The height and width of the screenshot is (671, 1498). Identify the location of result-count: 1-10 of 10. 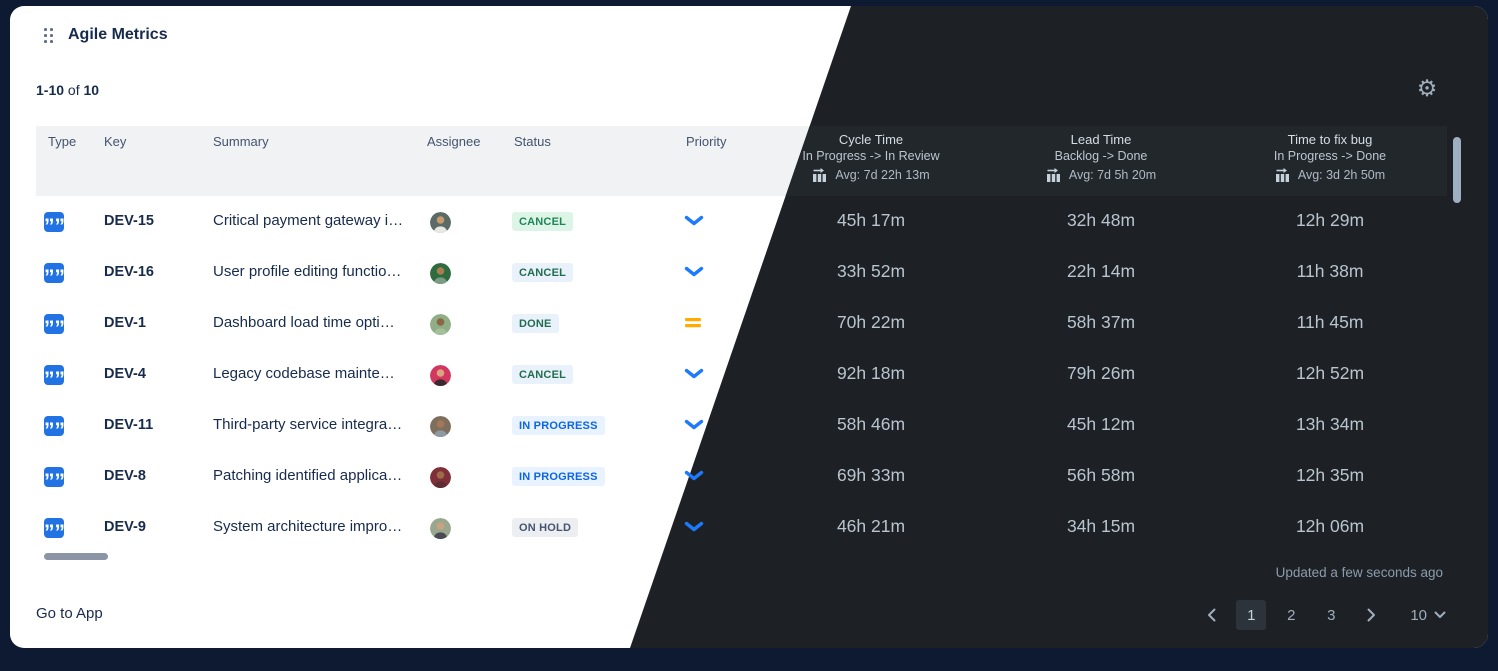
(67, 90).